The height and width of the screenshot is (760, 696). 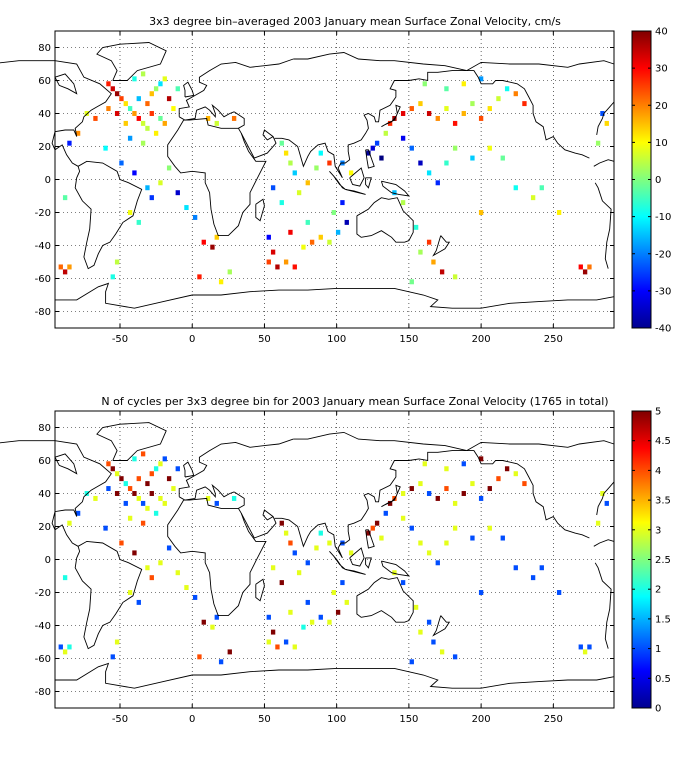 What do you see at coordinates (553, 339) in the screenshot?
I see `x-tick-label: 250` at bounding box center [553, 339].